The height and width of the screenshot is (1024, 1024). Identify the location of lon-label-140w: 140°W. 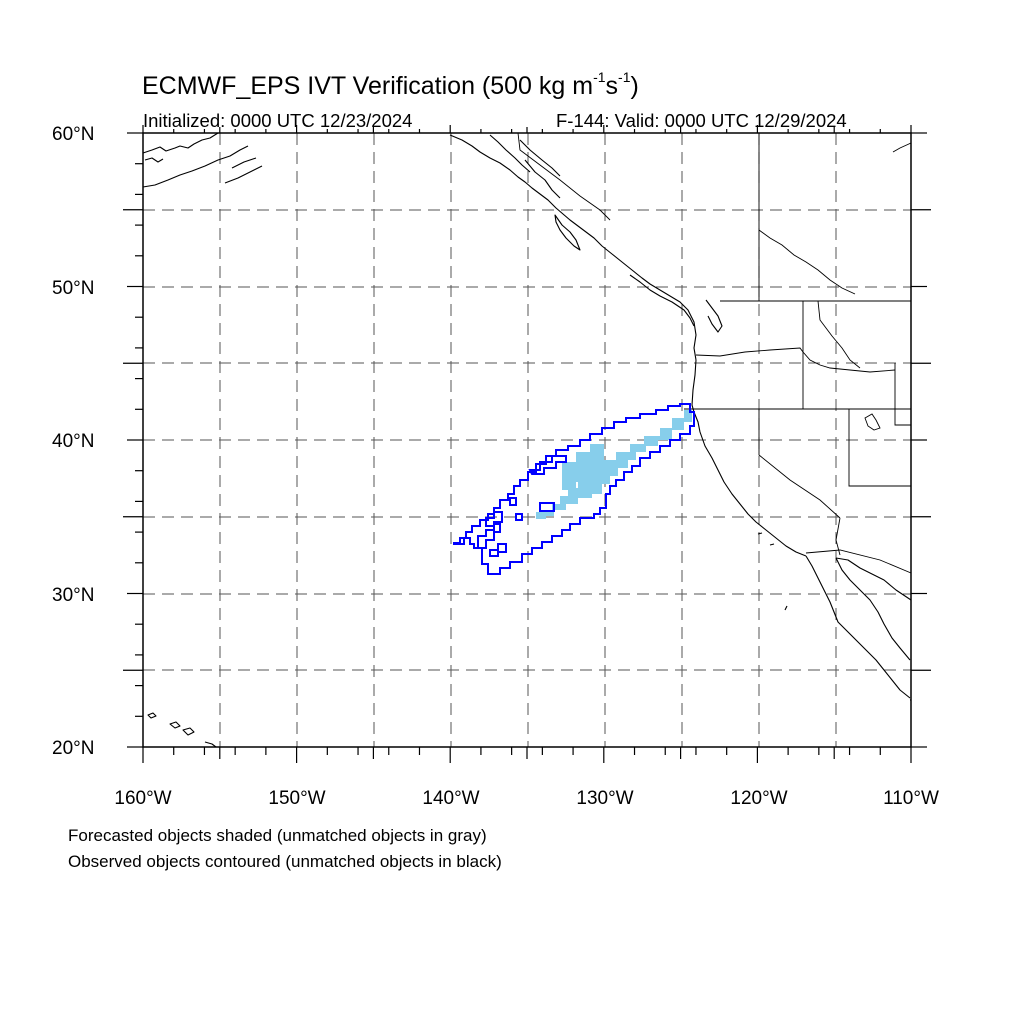
(450, 798).